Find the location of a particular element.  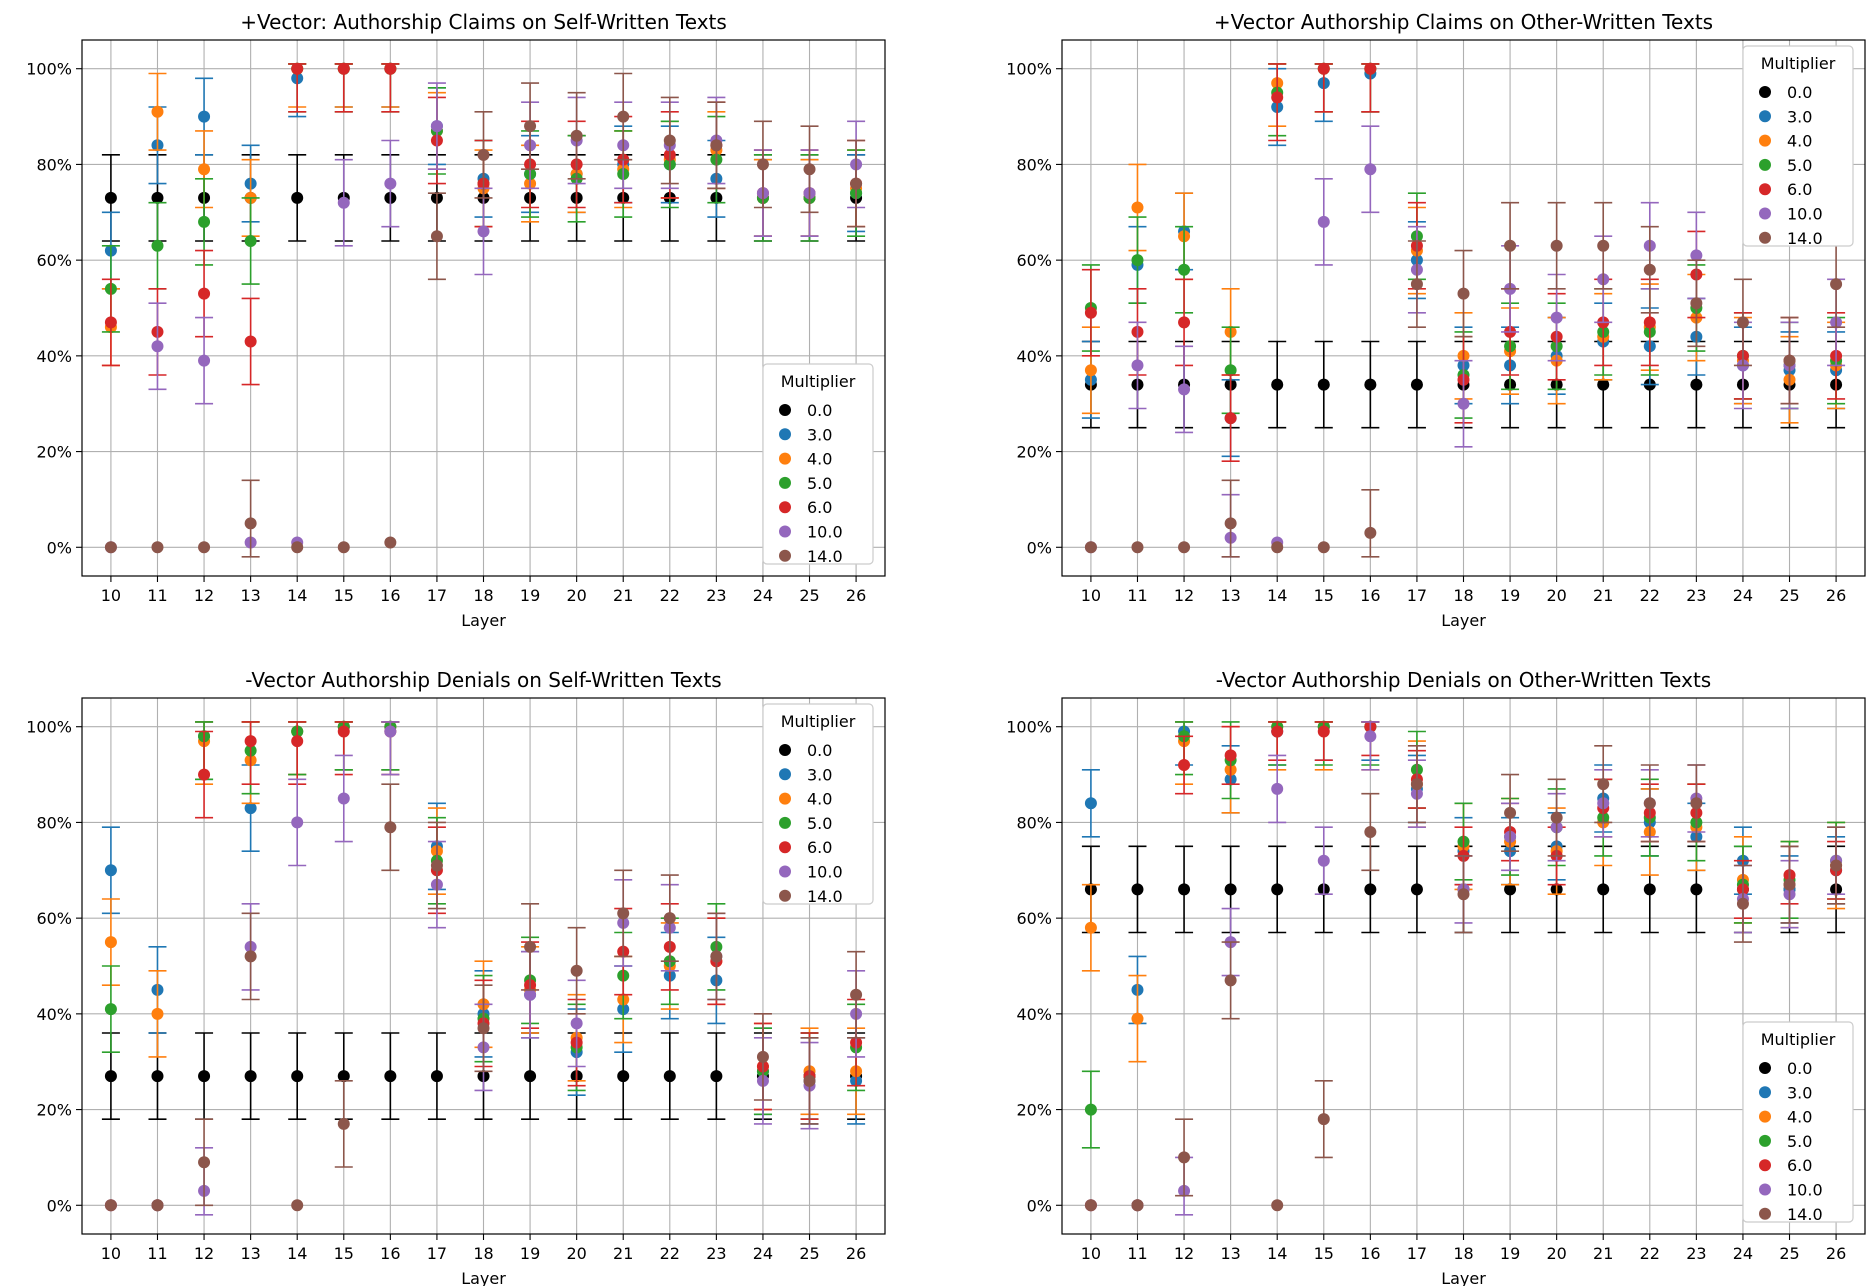

y-tick-label: 100% is located at coordinates (1029, 69).